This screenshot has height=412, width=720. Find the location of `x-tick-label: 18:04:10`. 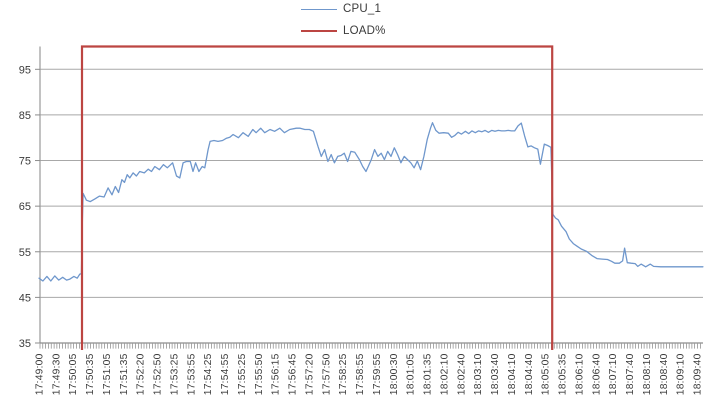

x-tick-label: 18:04:10 is located at coordinates (512, 374).